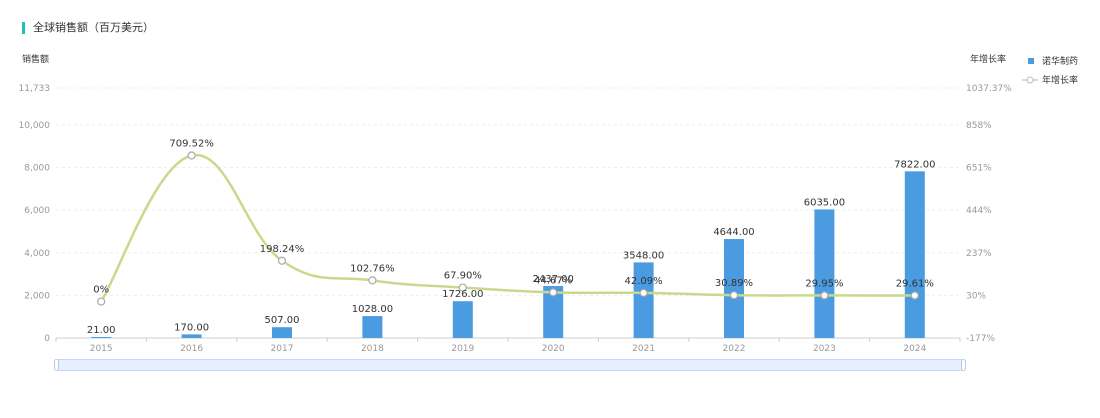  What do you see at coordinates (553, 312) in the screenshot?
I see `bar-2020` at bounding box center [553, 312].